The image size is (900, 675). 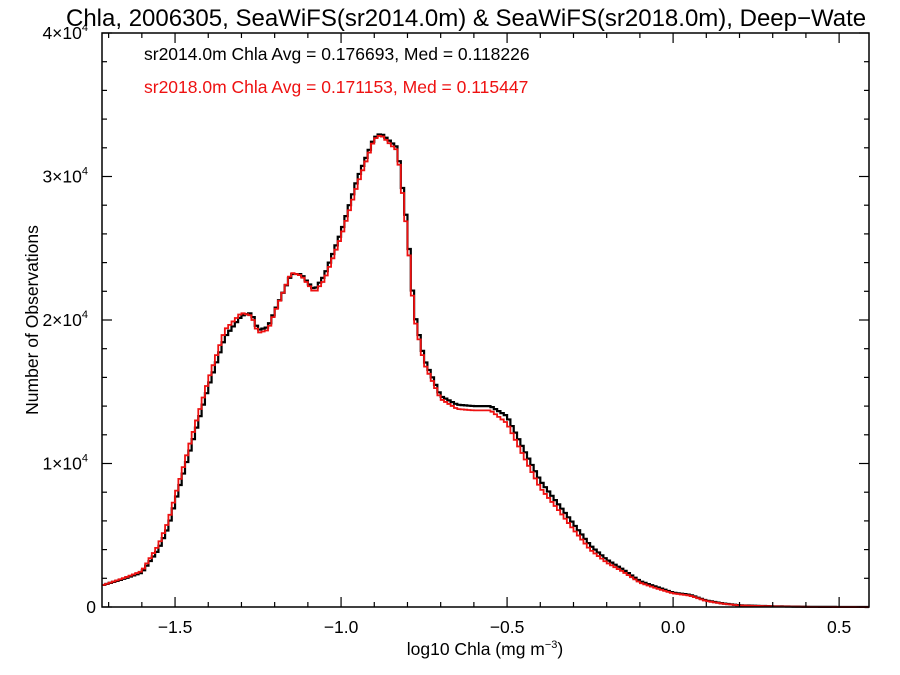 What do you see at coordinates (32, 320) in the screenshot?
I see `y-axis-label: Number of Observations` at bounding box center [32, 320].